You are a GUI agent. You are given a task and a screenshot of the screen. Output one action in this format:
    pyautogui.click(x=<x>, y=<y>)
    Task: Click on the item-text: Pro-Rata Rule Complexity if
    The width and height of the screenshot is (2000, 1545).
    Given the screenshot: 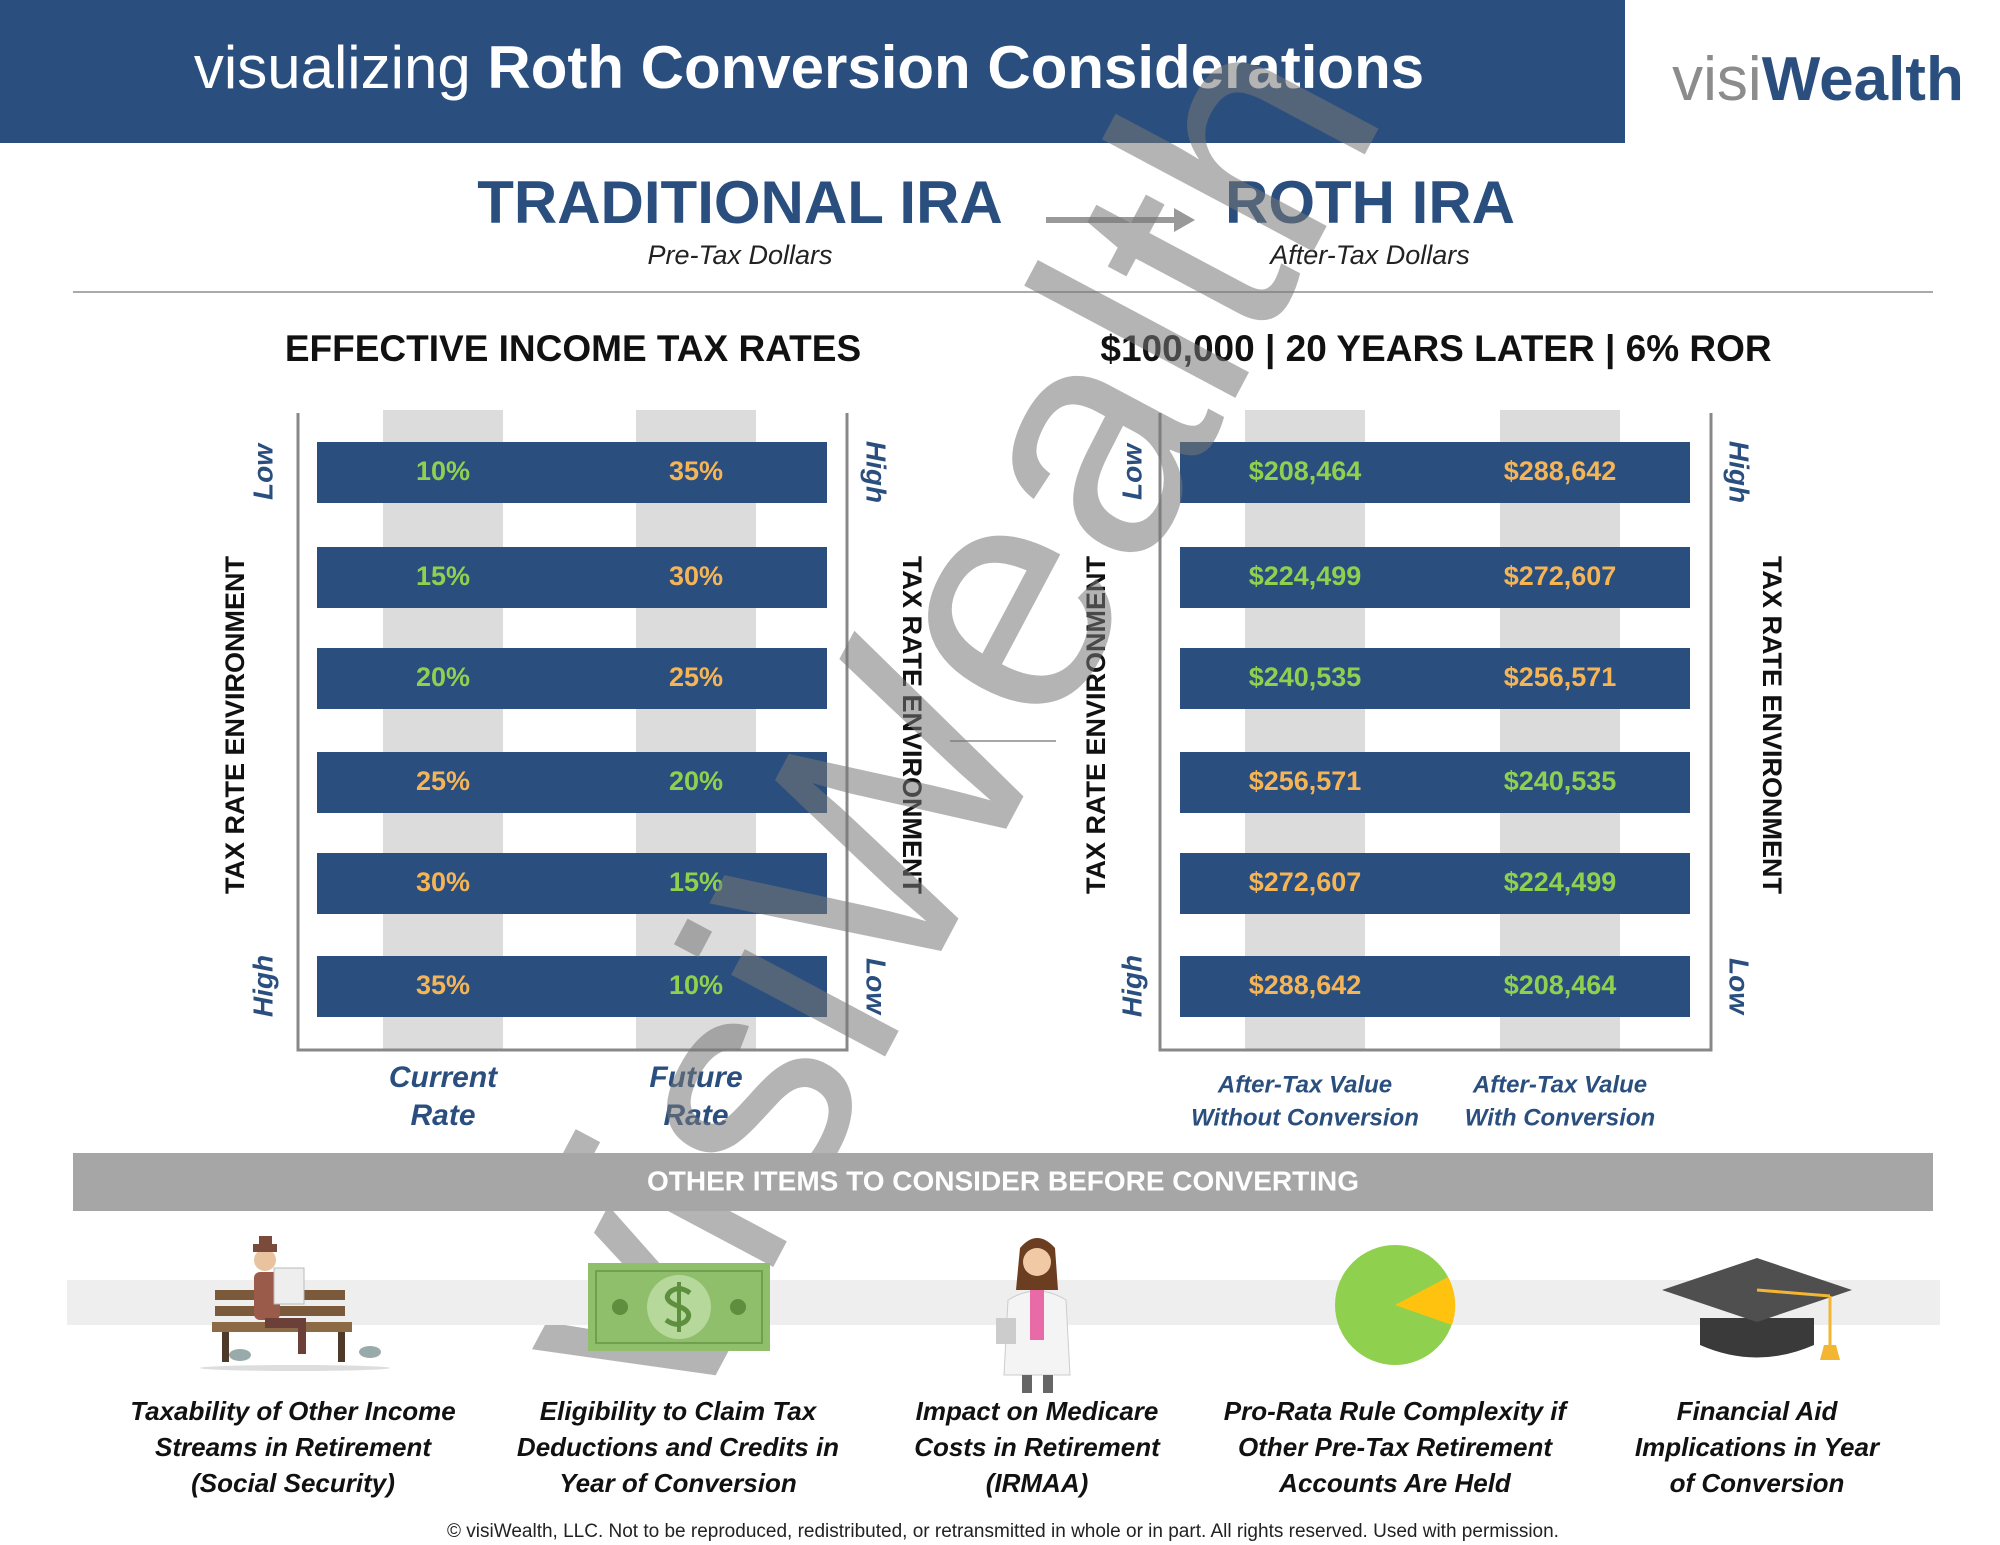 What is the action you would take?
    pyautogui.click(x=1396, y=1411)
    